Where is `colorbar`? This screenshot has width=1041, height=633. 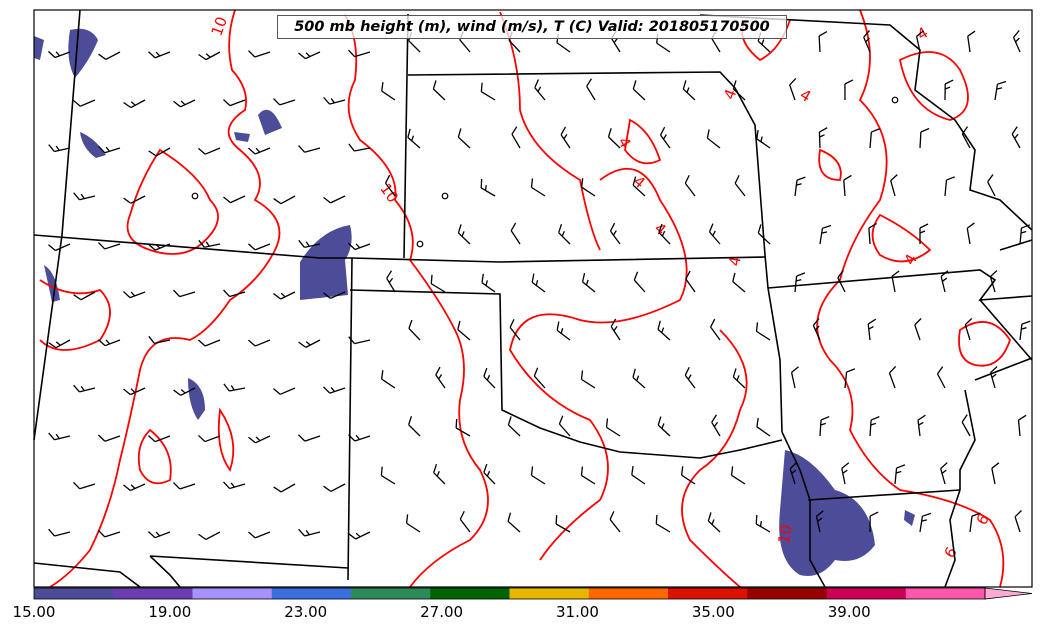
colorbar is located at coordinates (533, 593).